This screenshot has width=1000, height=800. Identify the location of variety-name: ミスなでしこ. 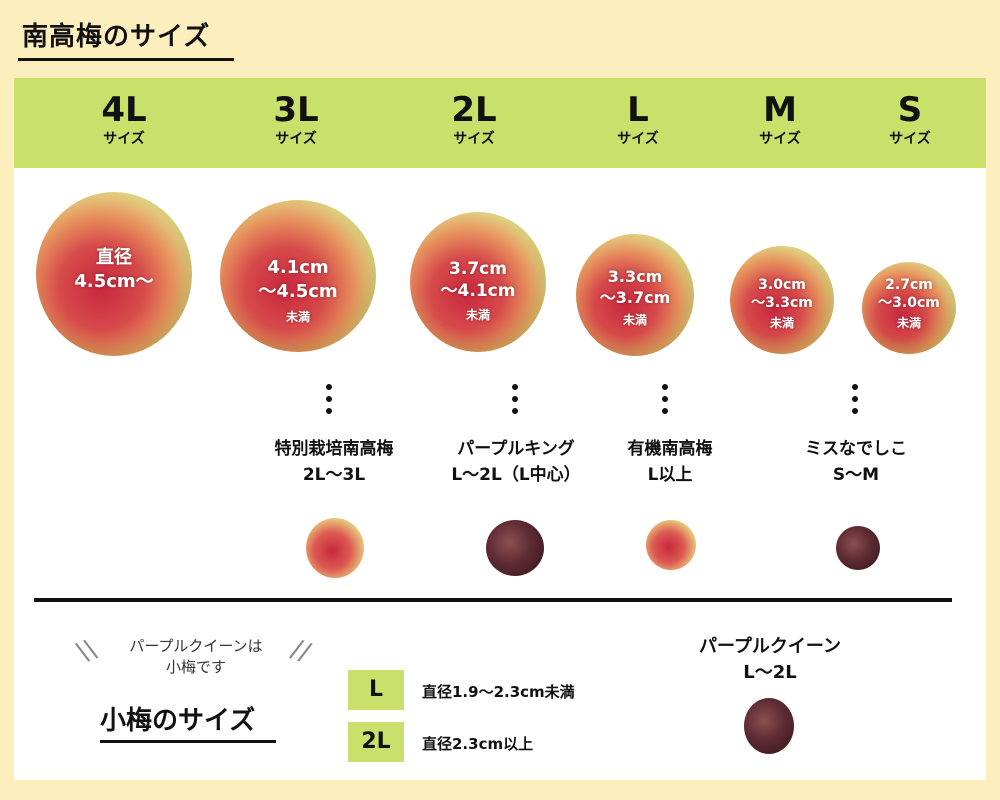
(856, 449).